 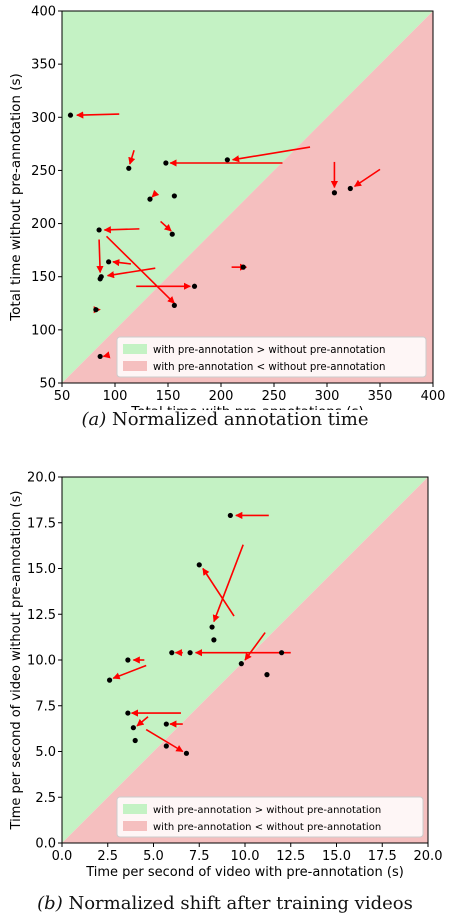 I want to click on legend-box, so click(x=271, y=357).